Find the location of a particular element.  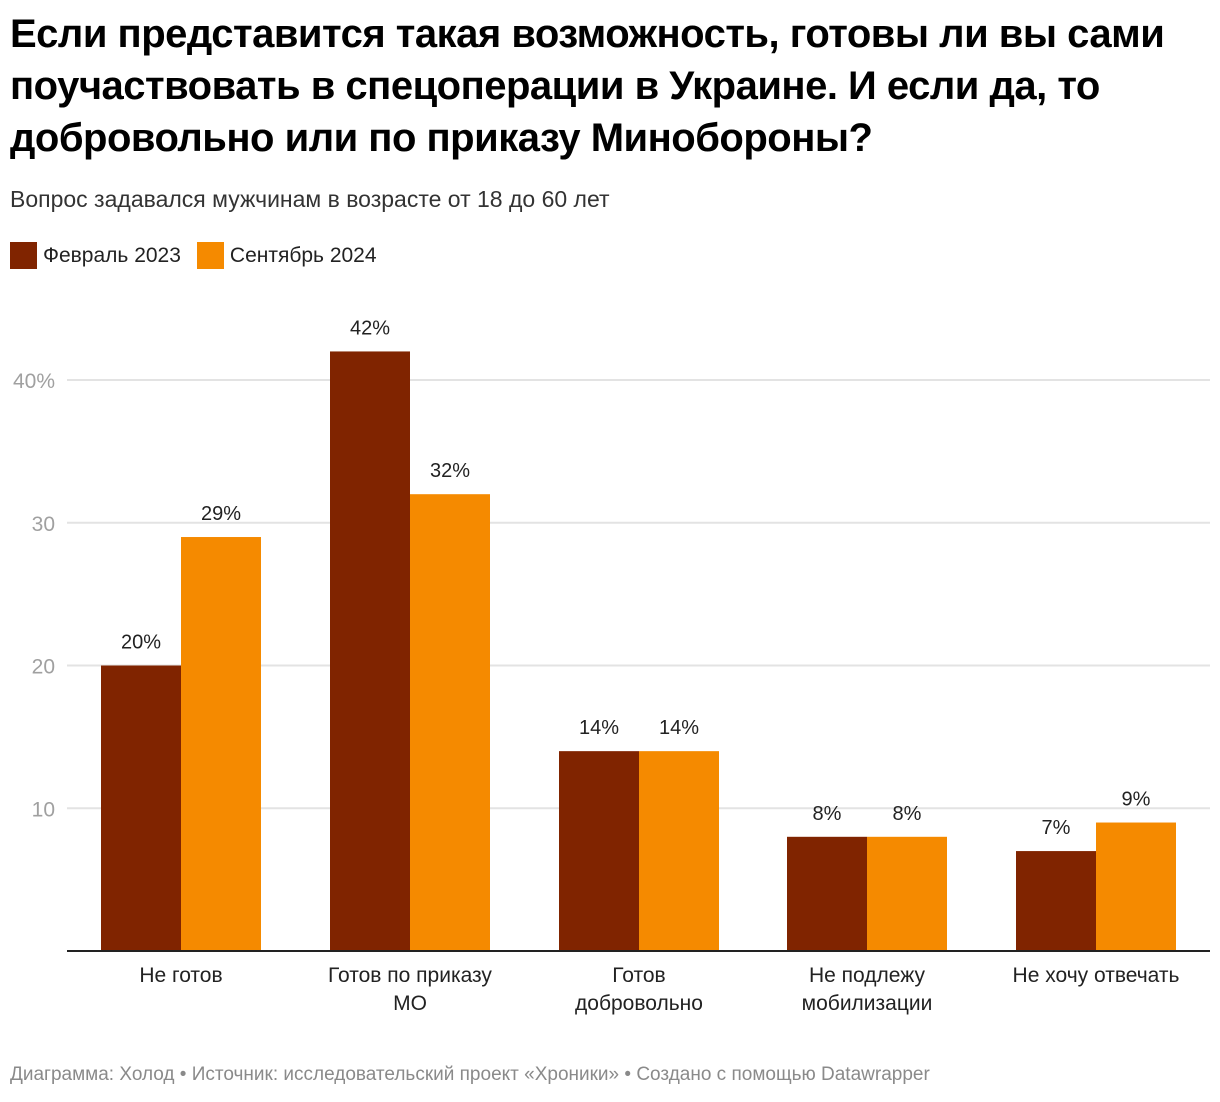

y-tick-label: 20 is located at coordinates (43, 667).